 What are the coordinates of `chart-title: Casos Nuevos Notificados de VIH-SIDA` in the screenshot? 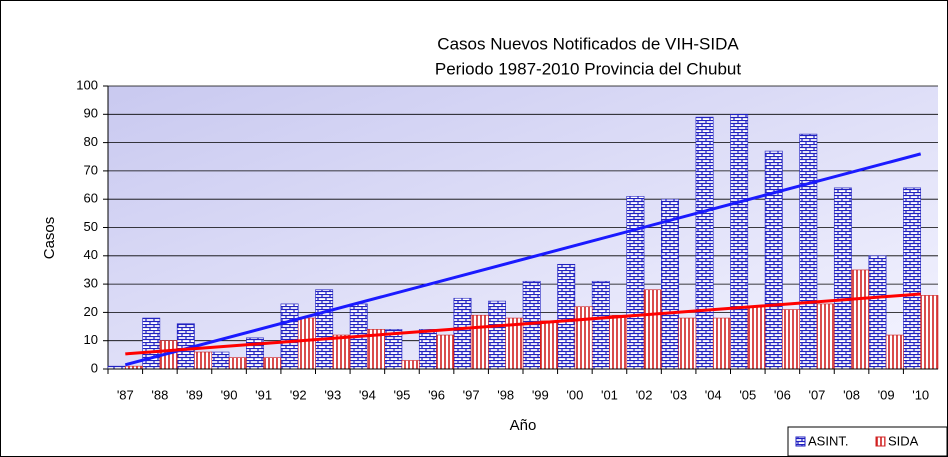 It's located at (588, 43).